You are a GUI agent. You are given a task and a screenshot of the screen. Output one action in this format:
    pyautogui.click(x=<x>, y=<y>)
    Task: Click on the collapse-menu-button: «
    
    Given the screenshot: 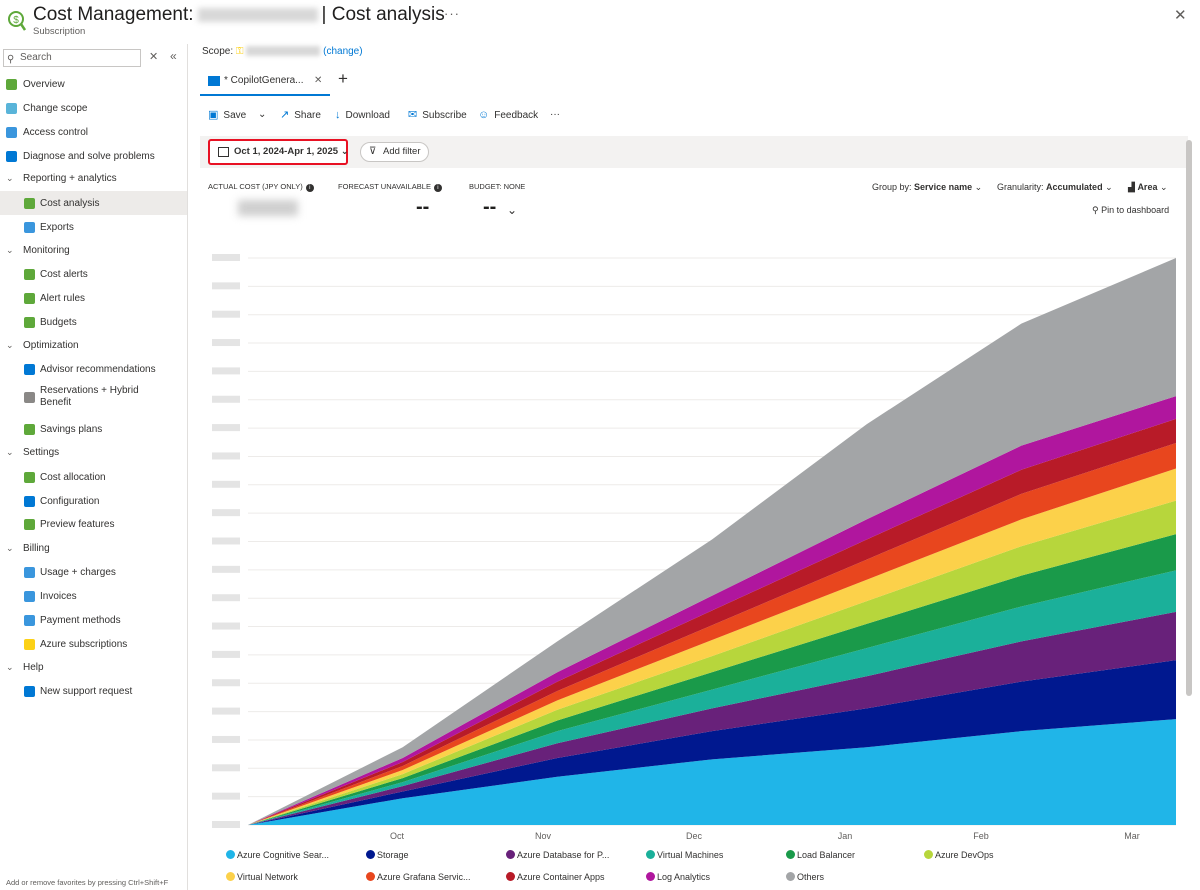 What is the action you would take?
    pyautogui.click(x=173, y=56)
    